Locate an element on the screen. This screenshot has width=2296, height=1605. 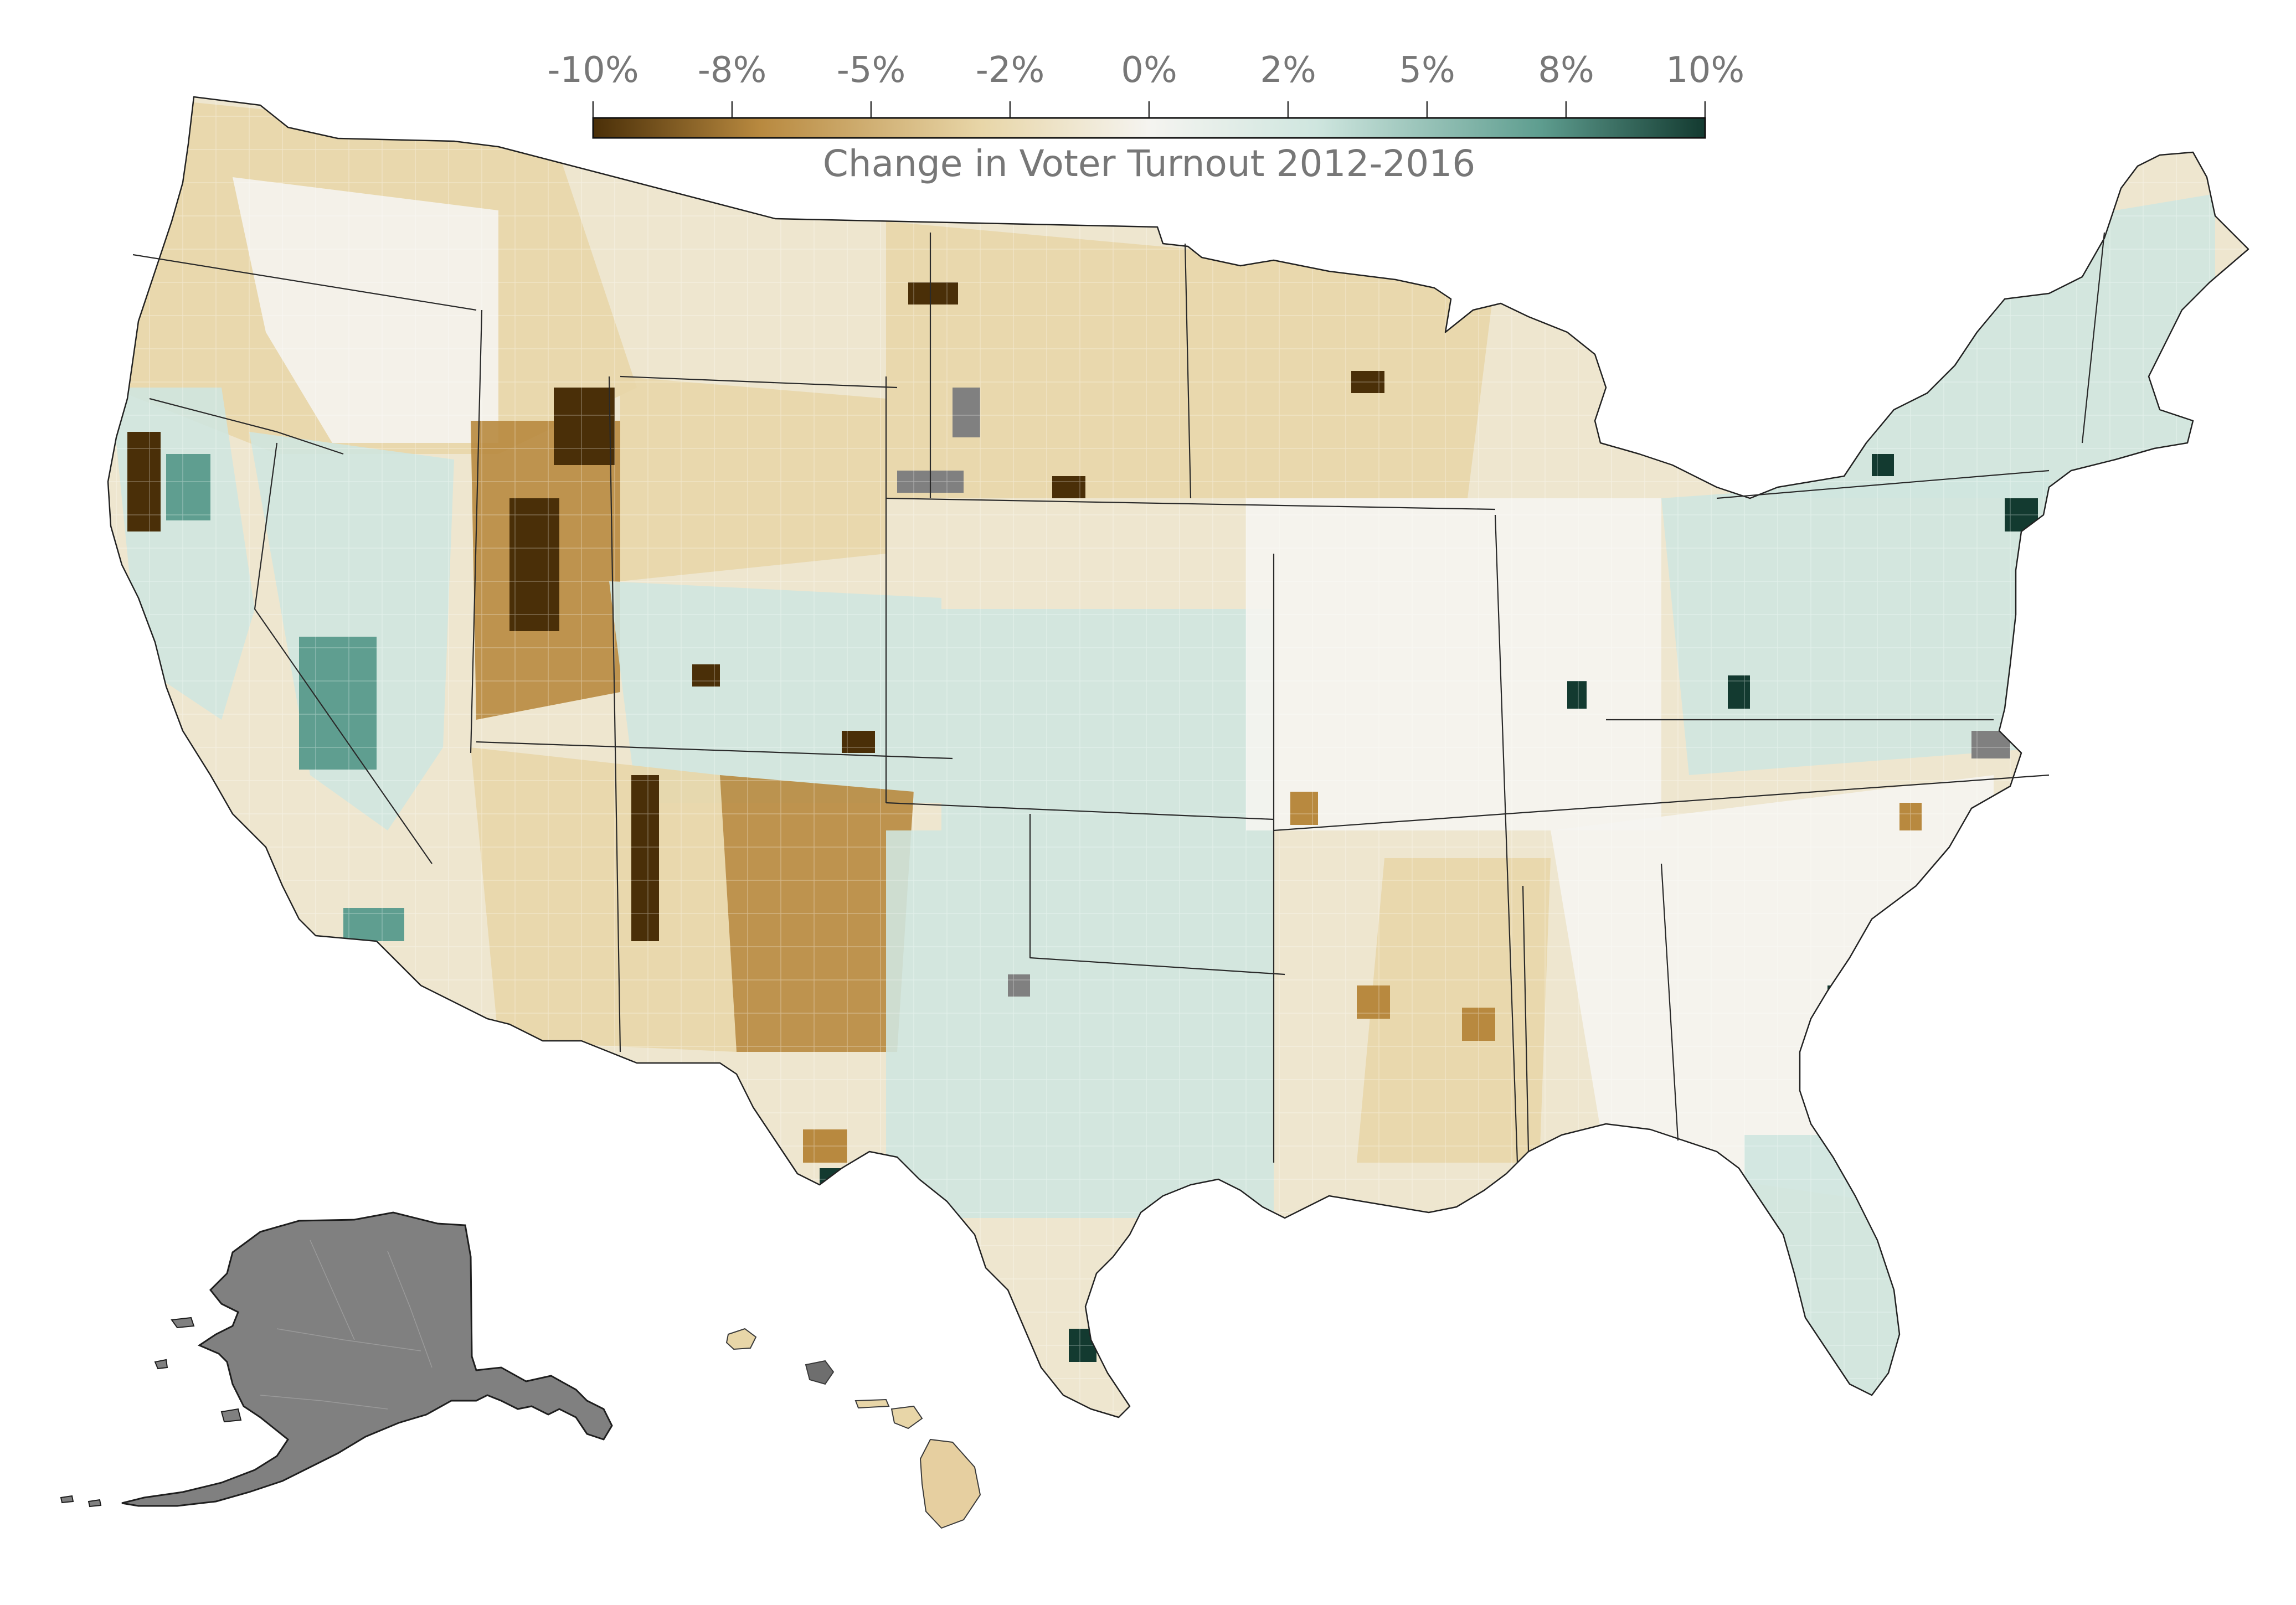
colorbar-tick-labels: -10% -8% -5% -2% 0% 2% 5% 8% 10% is located at coordinates (1145, 70).